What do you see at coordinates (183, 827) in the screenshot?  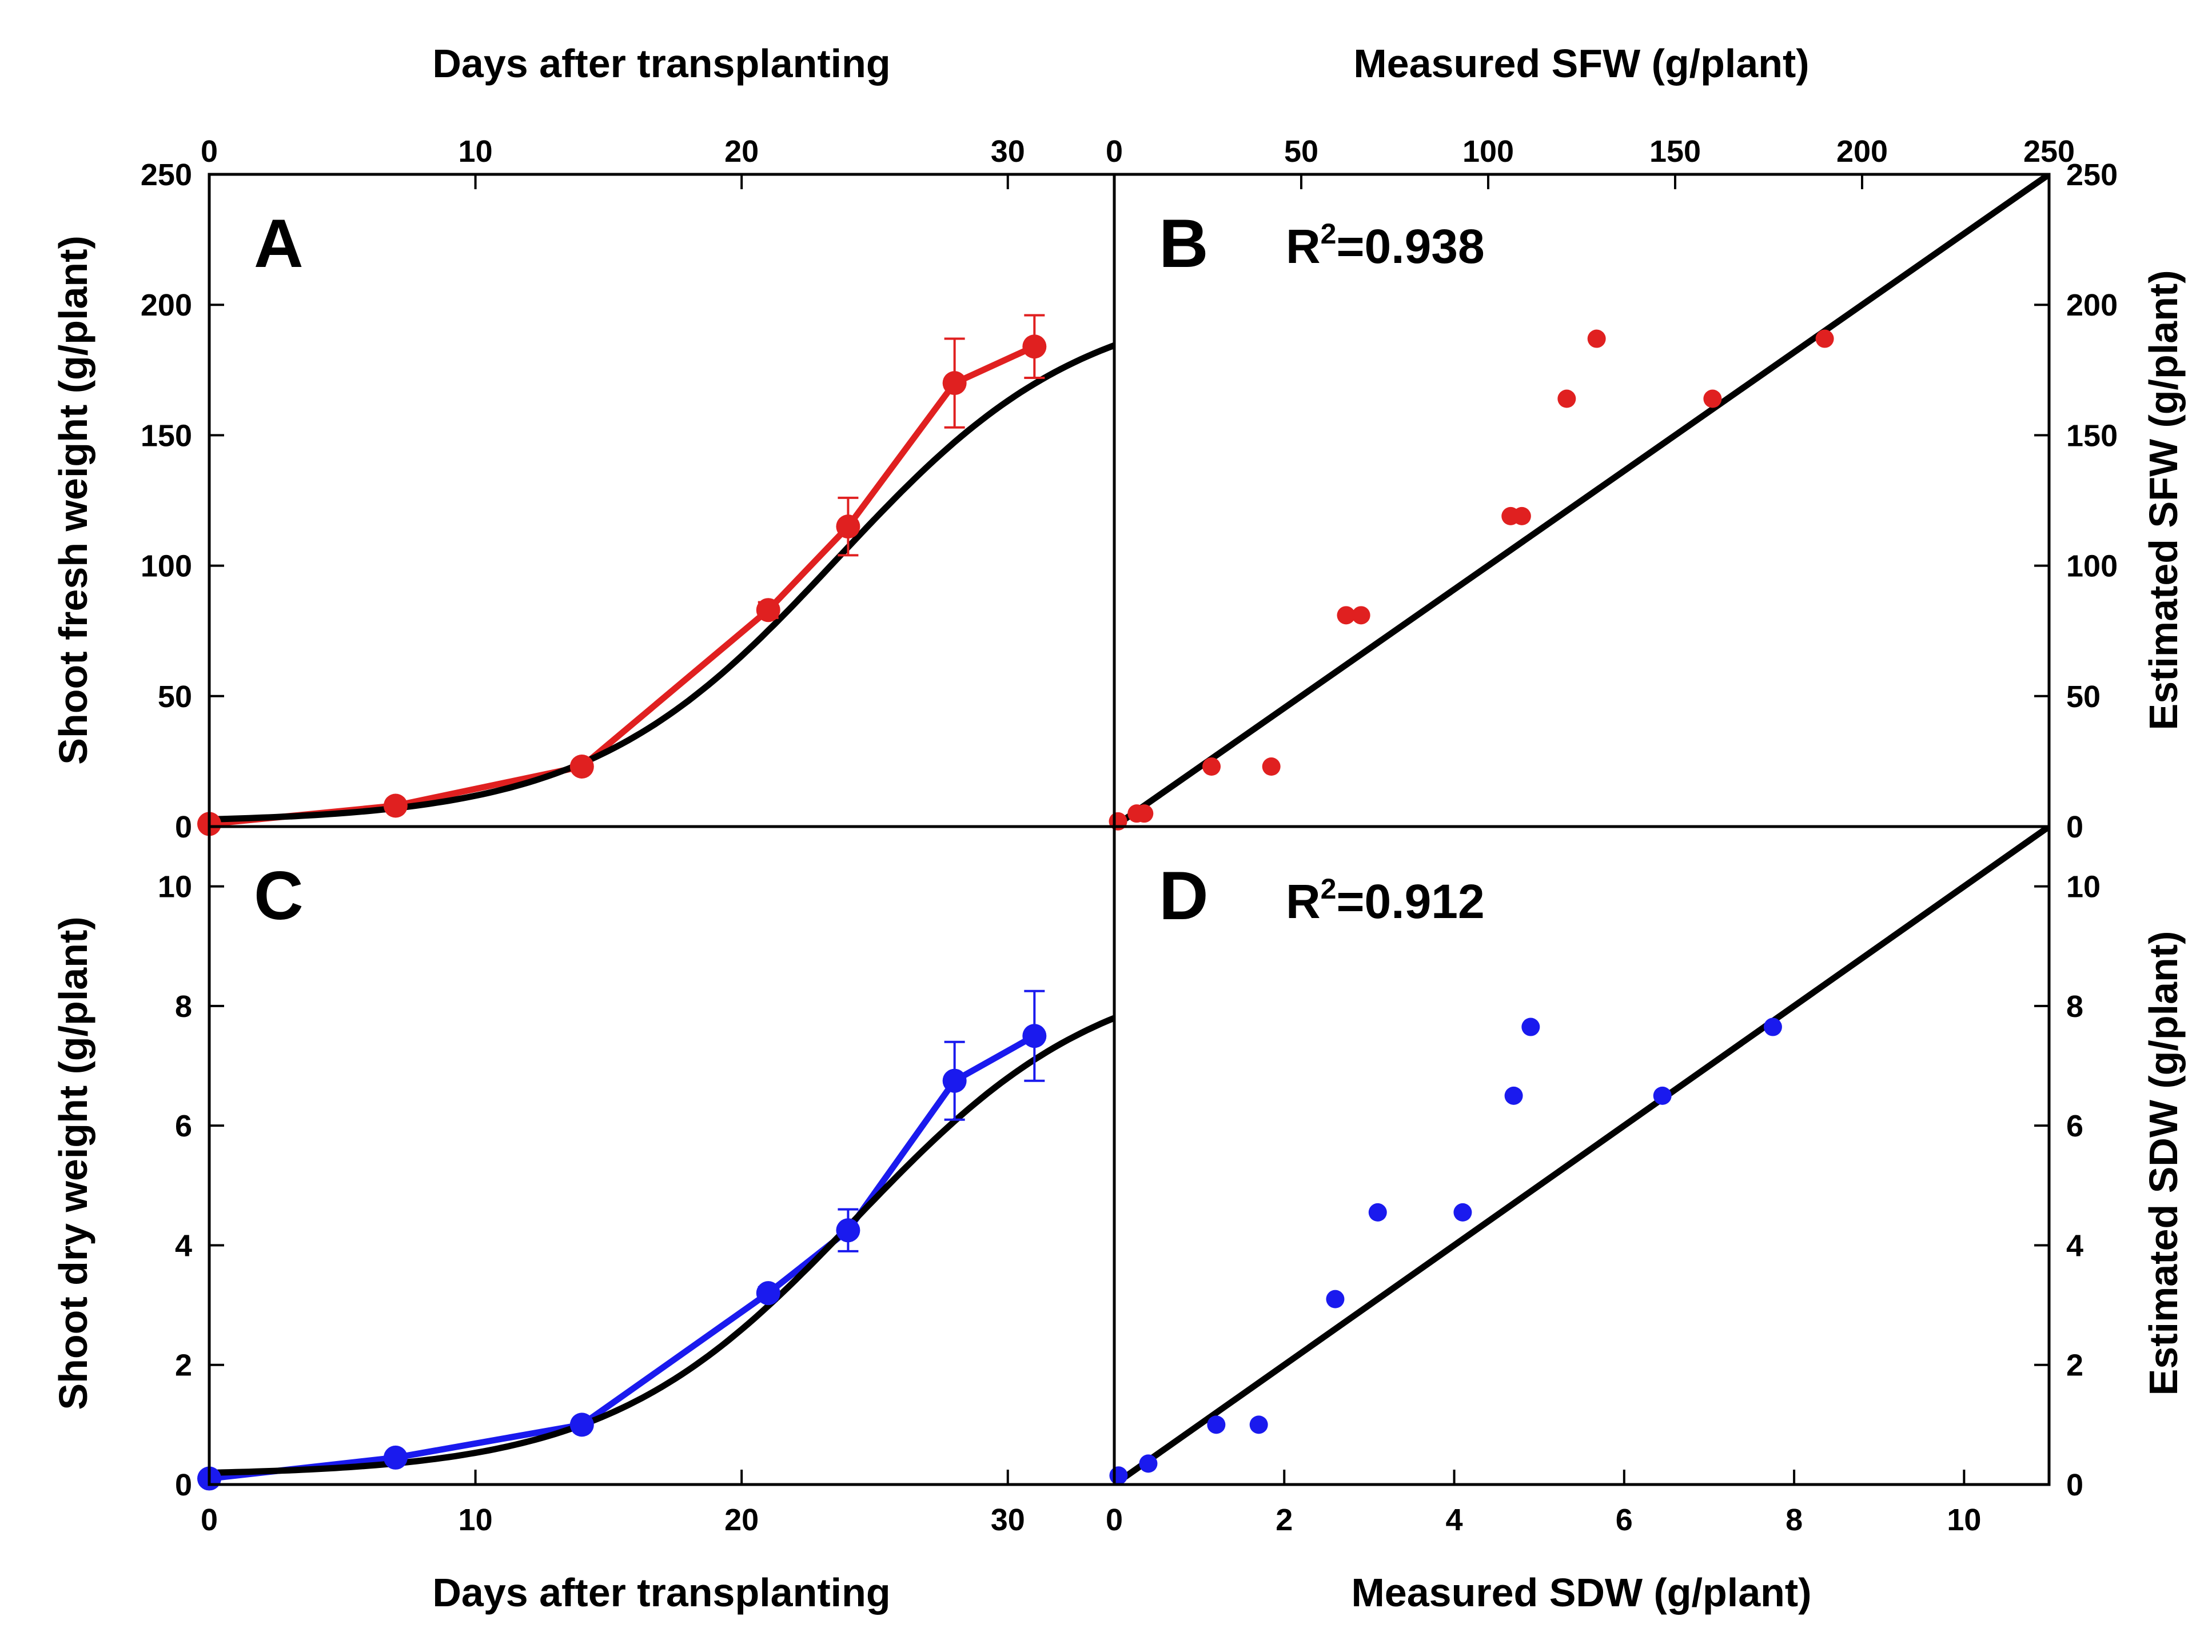 I see `panel-a-y-tick-label: 0` at bounding box center [183, 827].